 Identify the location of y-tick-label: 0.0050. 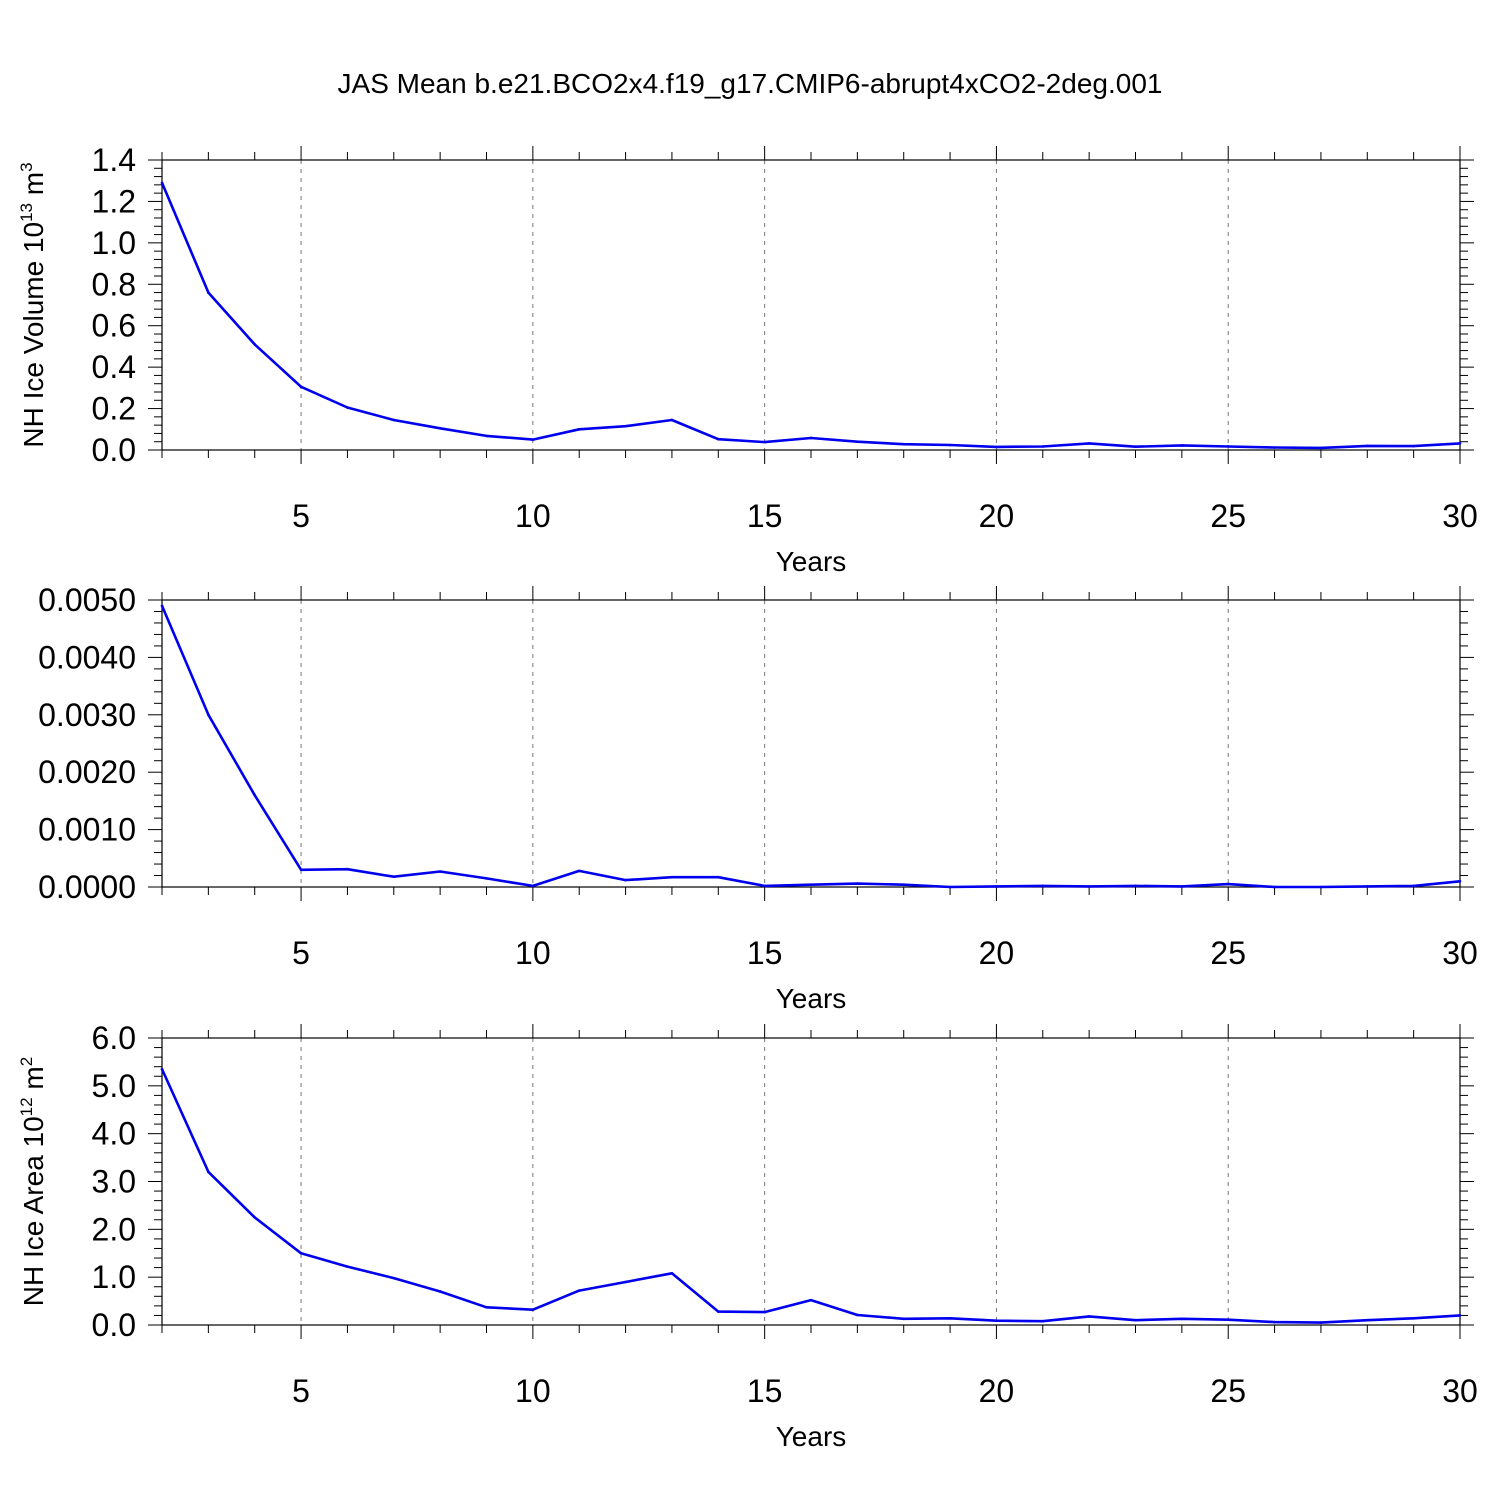
(87, 600).